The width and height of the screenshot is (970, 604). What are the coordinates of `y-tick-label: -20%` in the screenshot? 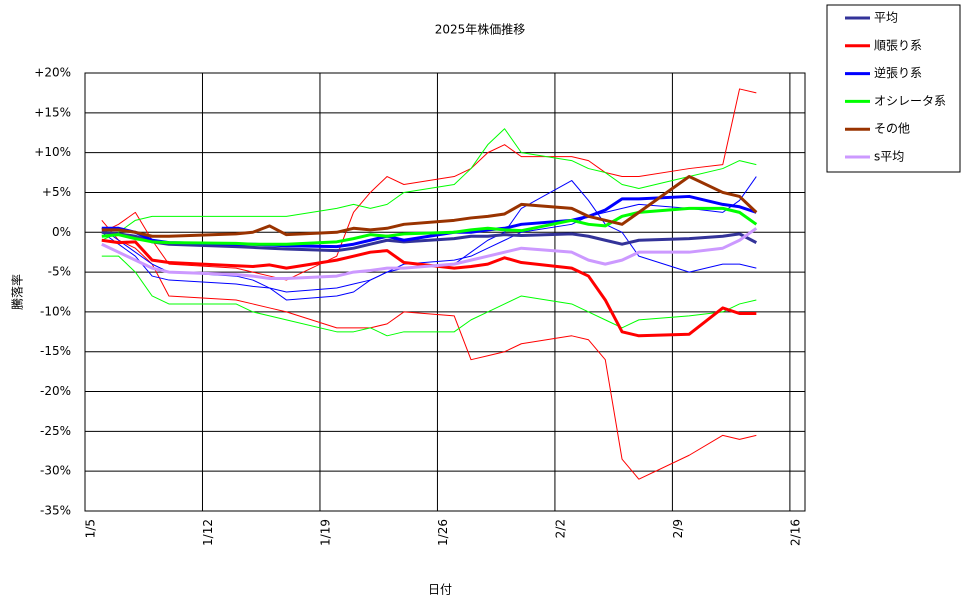 It's located at (55, 391).